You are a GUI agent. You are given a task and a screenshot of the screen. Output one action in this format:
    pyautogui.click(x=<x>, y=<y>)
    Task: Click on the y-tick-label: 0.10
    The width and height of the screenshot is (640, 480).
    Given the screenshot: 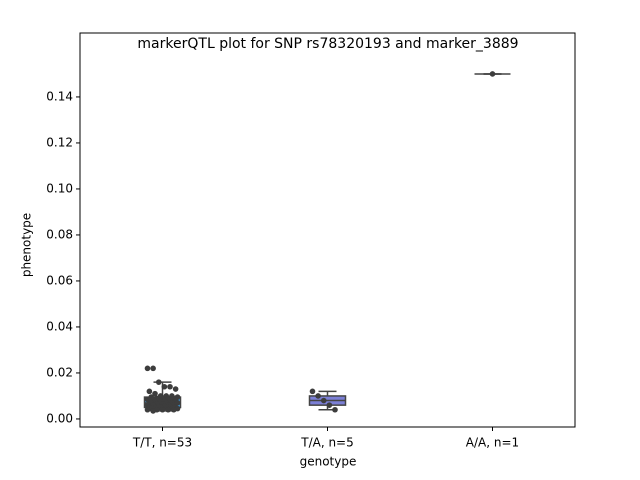 What is the action you would take?
    pyautogui.click(x=59, y=188)
    